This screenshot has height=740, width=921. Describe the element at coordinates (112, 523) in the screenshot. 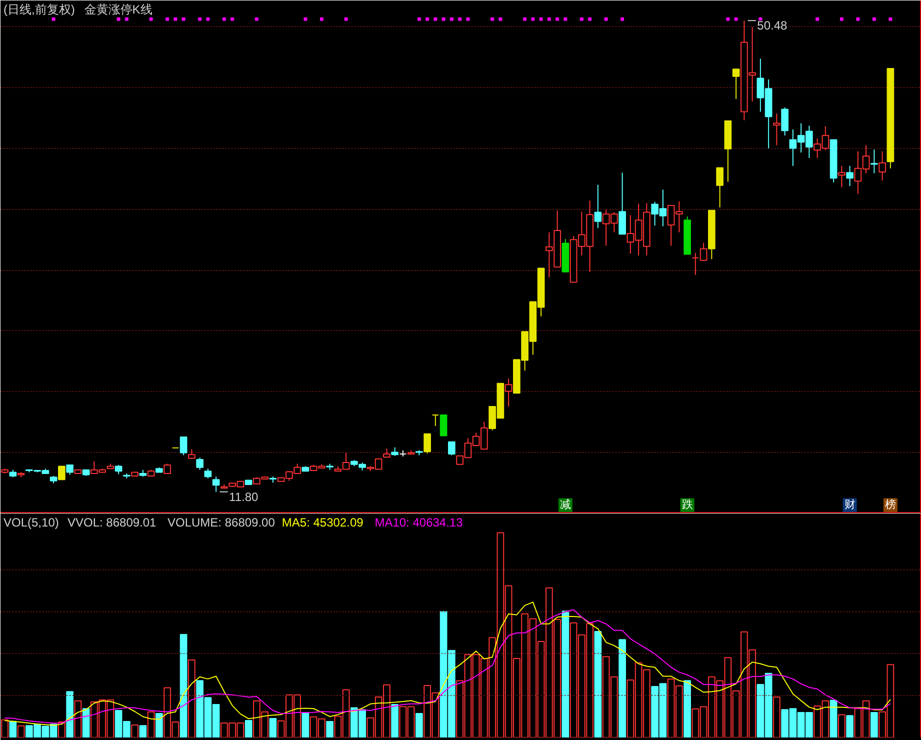

I see `text: VVOL: 86809.01` at that location.